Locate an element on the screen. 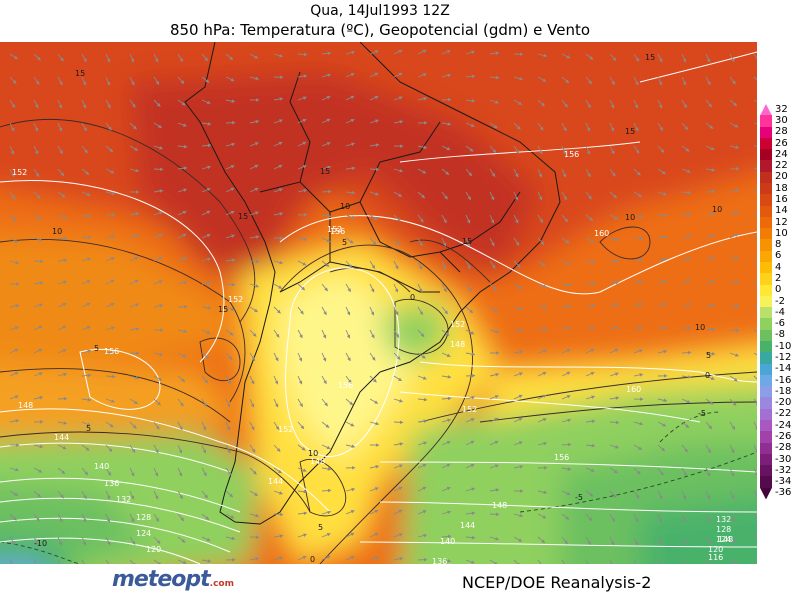  geopotential-contour-label: 148 is located at coordinates (457, 344).